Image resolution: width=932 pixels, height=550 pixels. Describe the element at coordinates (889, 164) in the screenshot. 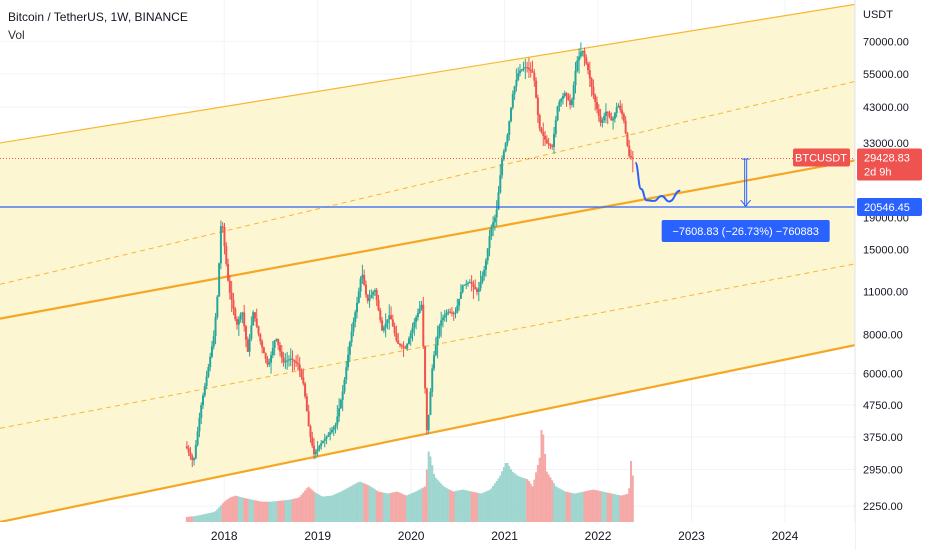

I see `current-price-tag` at that location.